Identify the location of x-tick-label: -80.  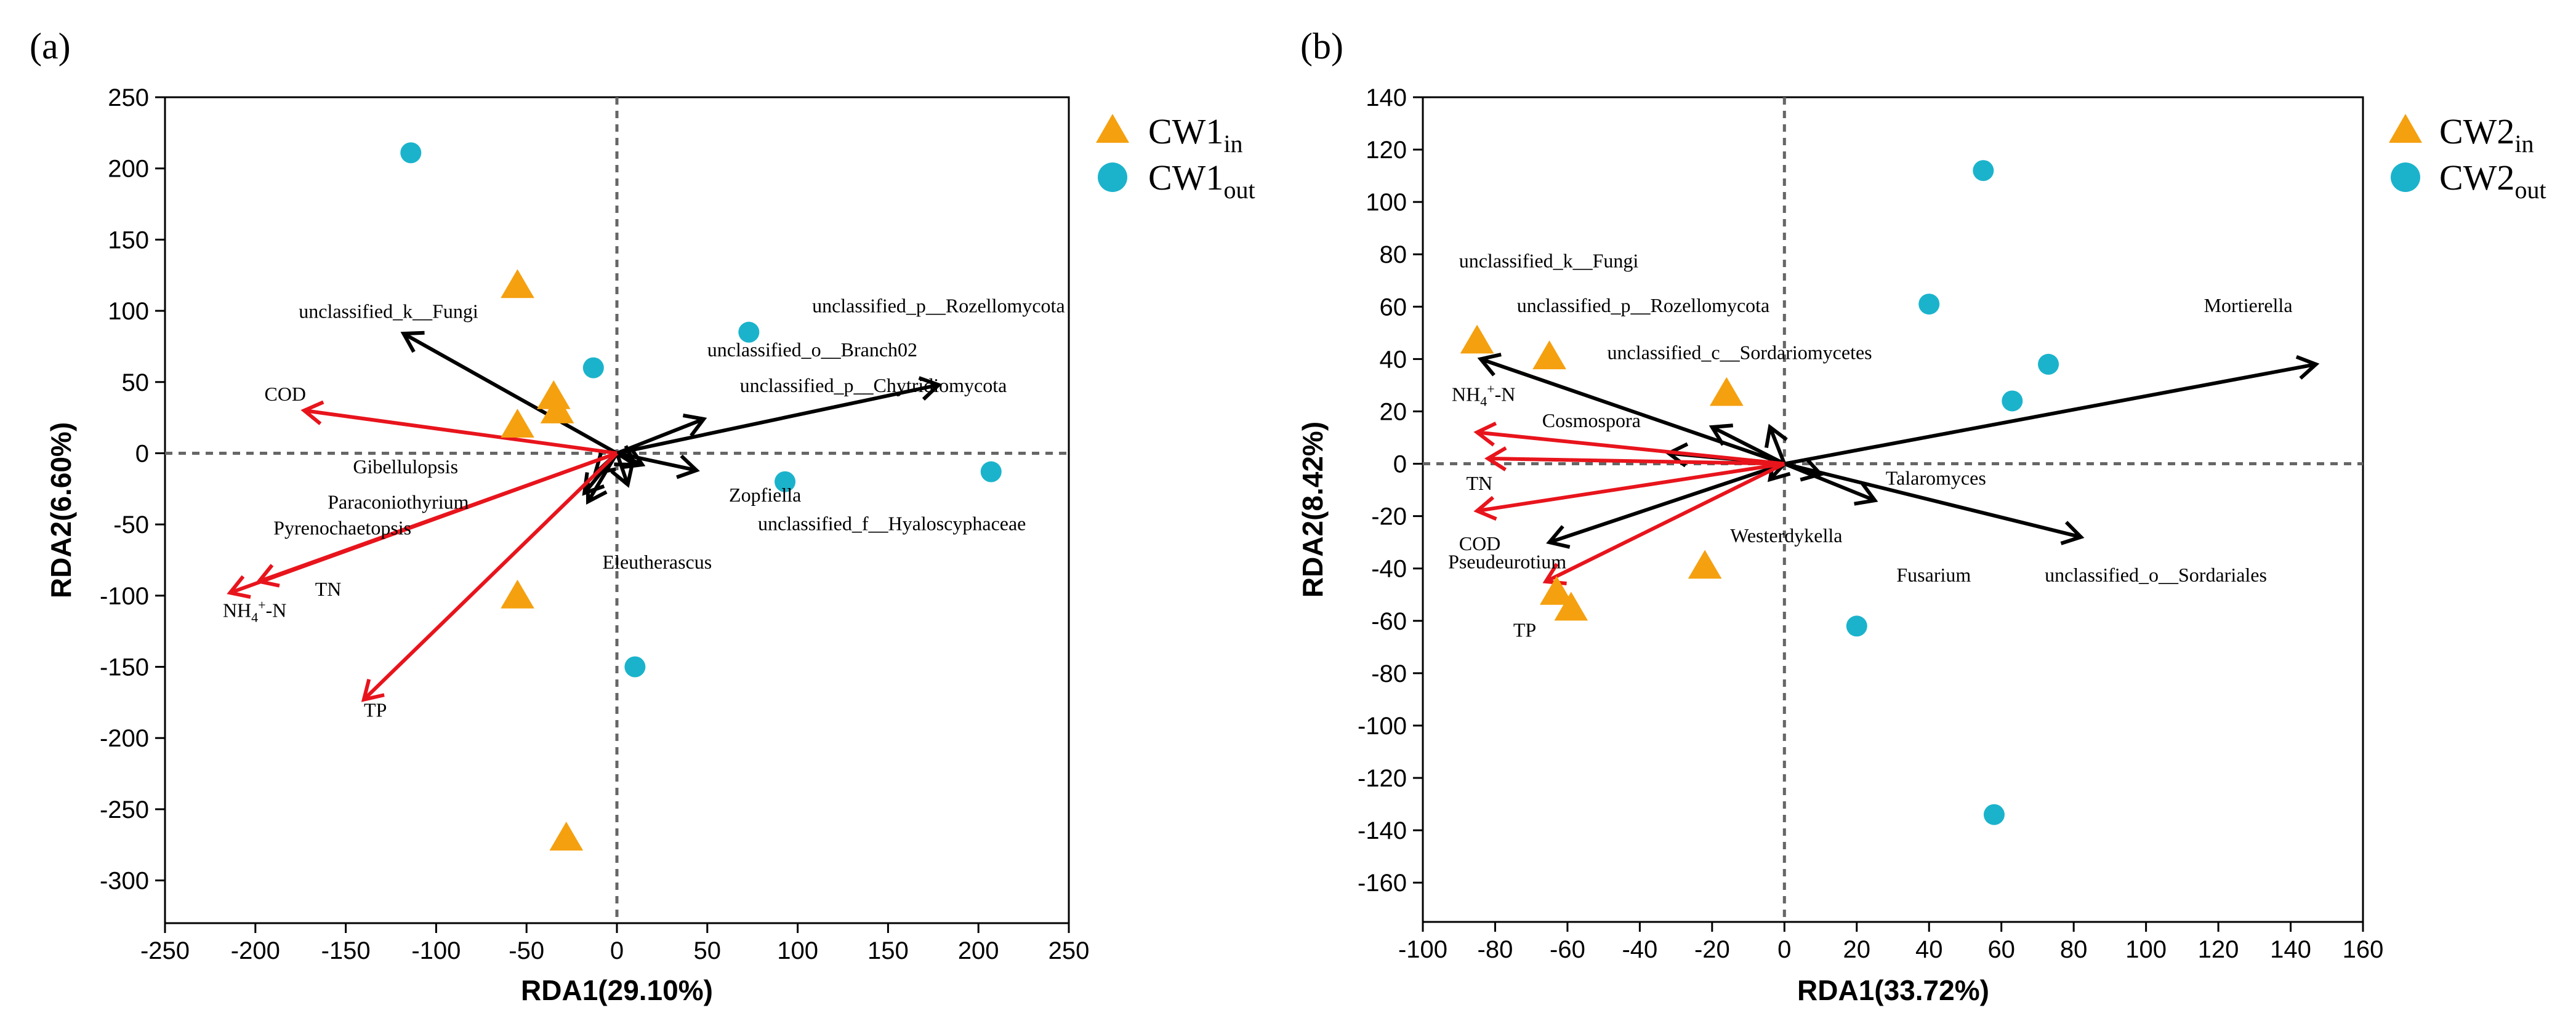
(1495, 950).